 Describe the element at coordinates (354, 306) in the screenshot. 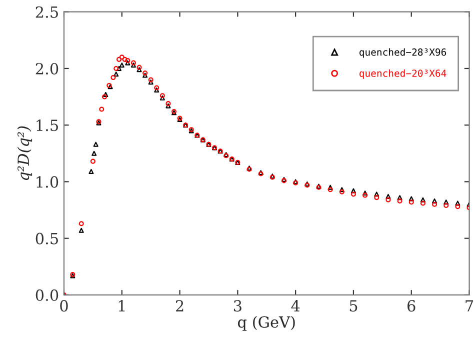

I see `x-tick-label: 5` at that location.